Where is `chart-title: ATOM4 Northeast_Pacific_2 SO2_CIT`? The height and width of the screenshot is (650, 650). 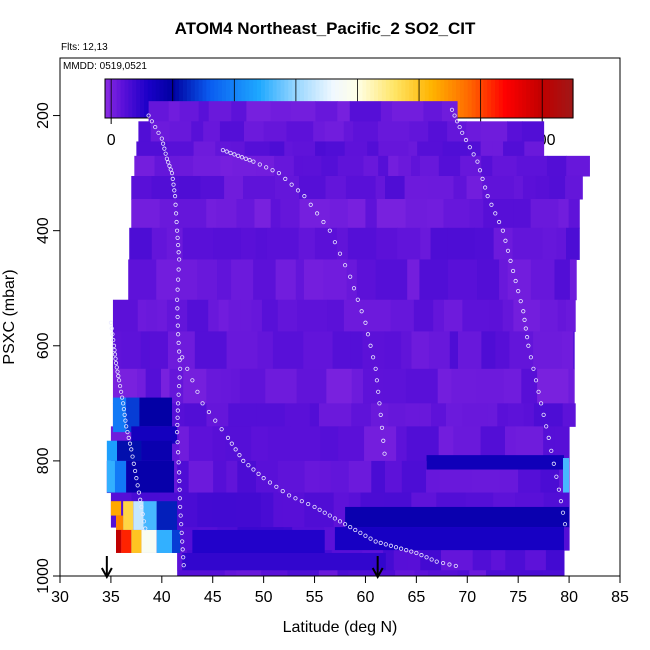
chart-title: ATOM4 Northeast_Pacific_2 SO2_CIT is located at coordinates (325, 28).